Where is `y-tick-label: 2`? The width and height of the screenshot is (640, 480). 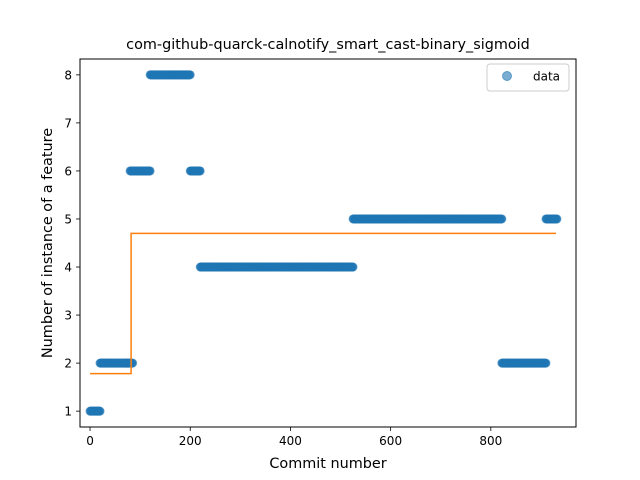 y-tick-label: 2 is located at coordinates (68, 364).